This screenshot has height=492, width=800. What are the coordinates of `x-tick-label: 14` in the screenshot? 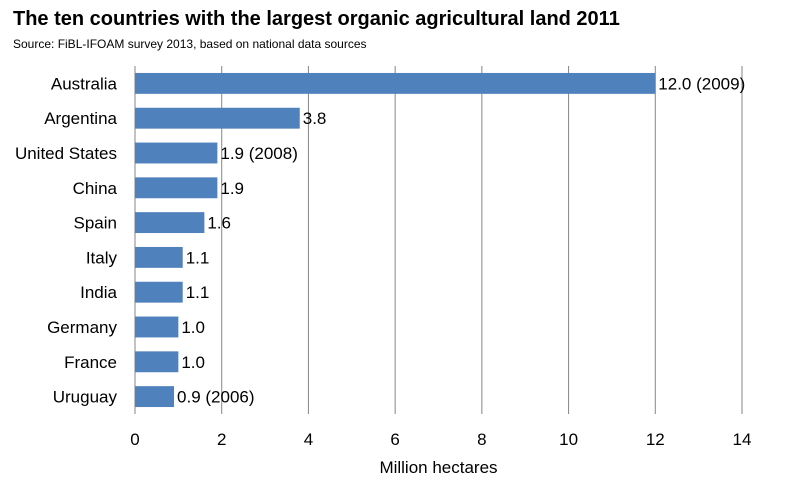 It's located at (742, 439).